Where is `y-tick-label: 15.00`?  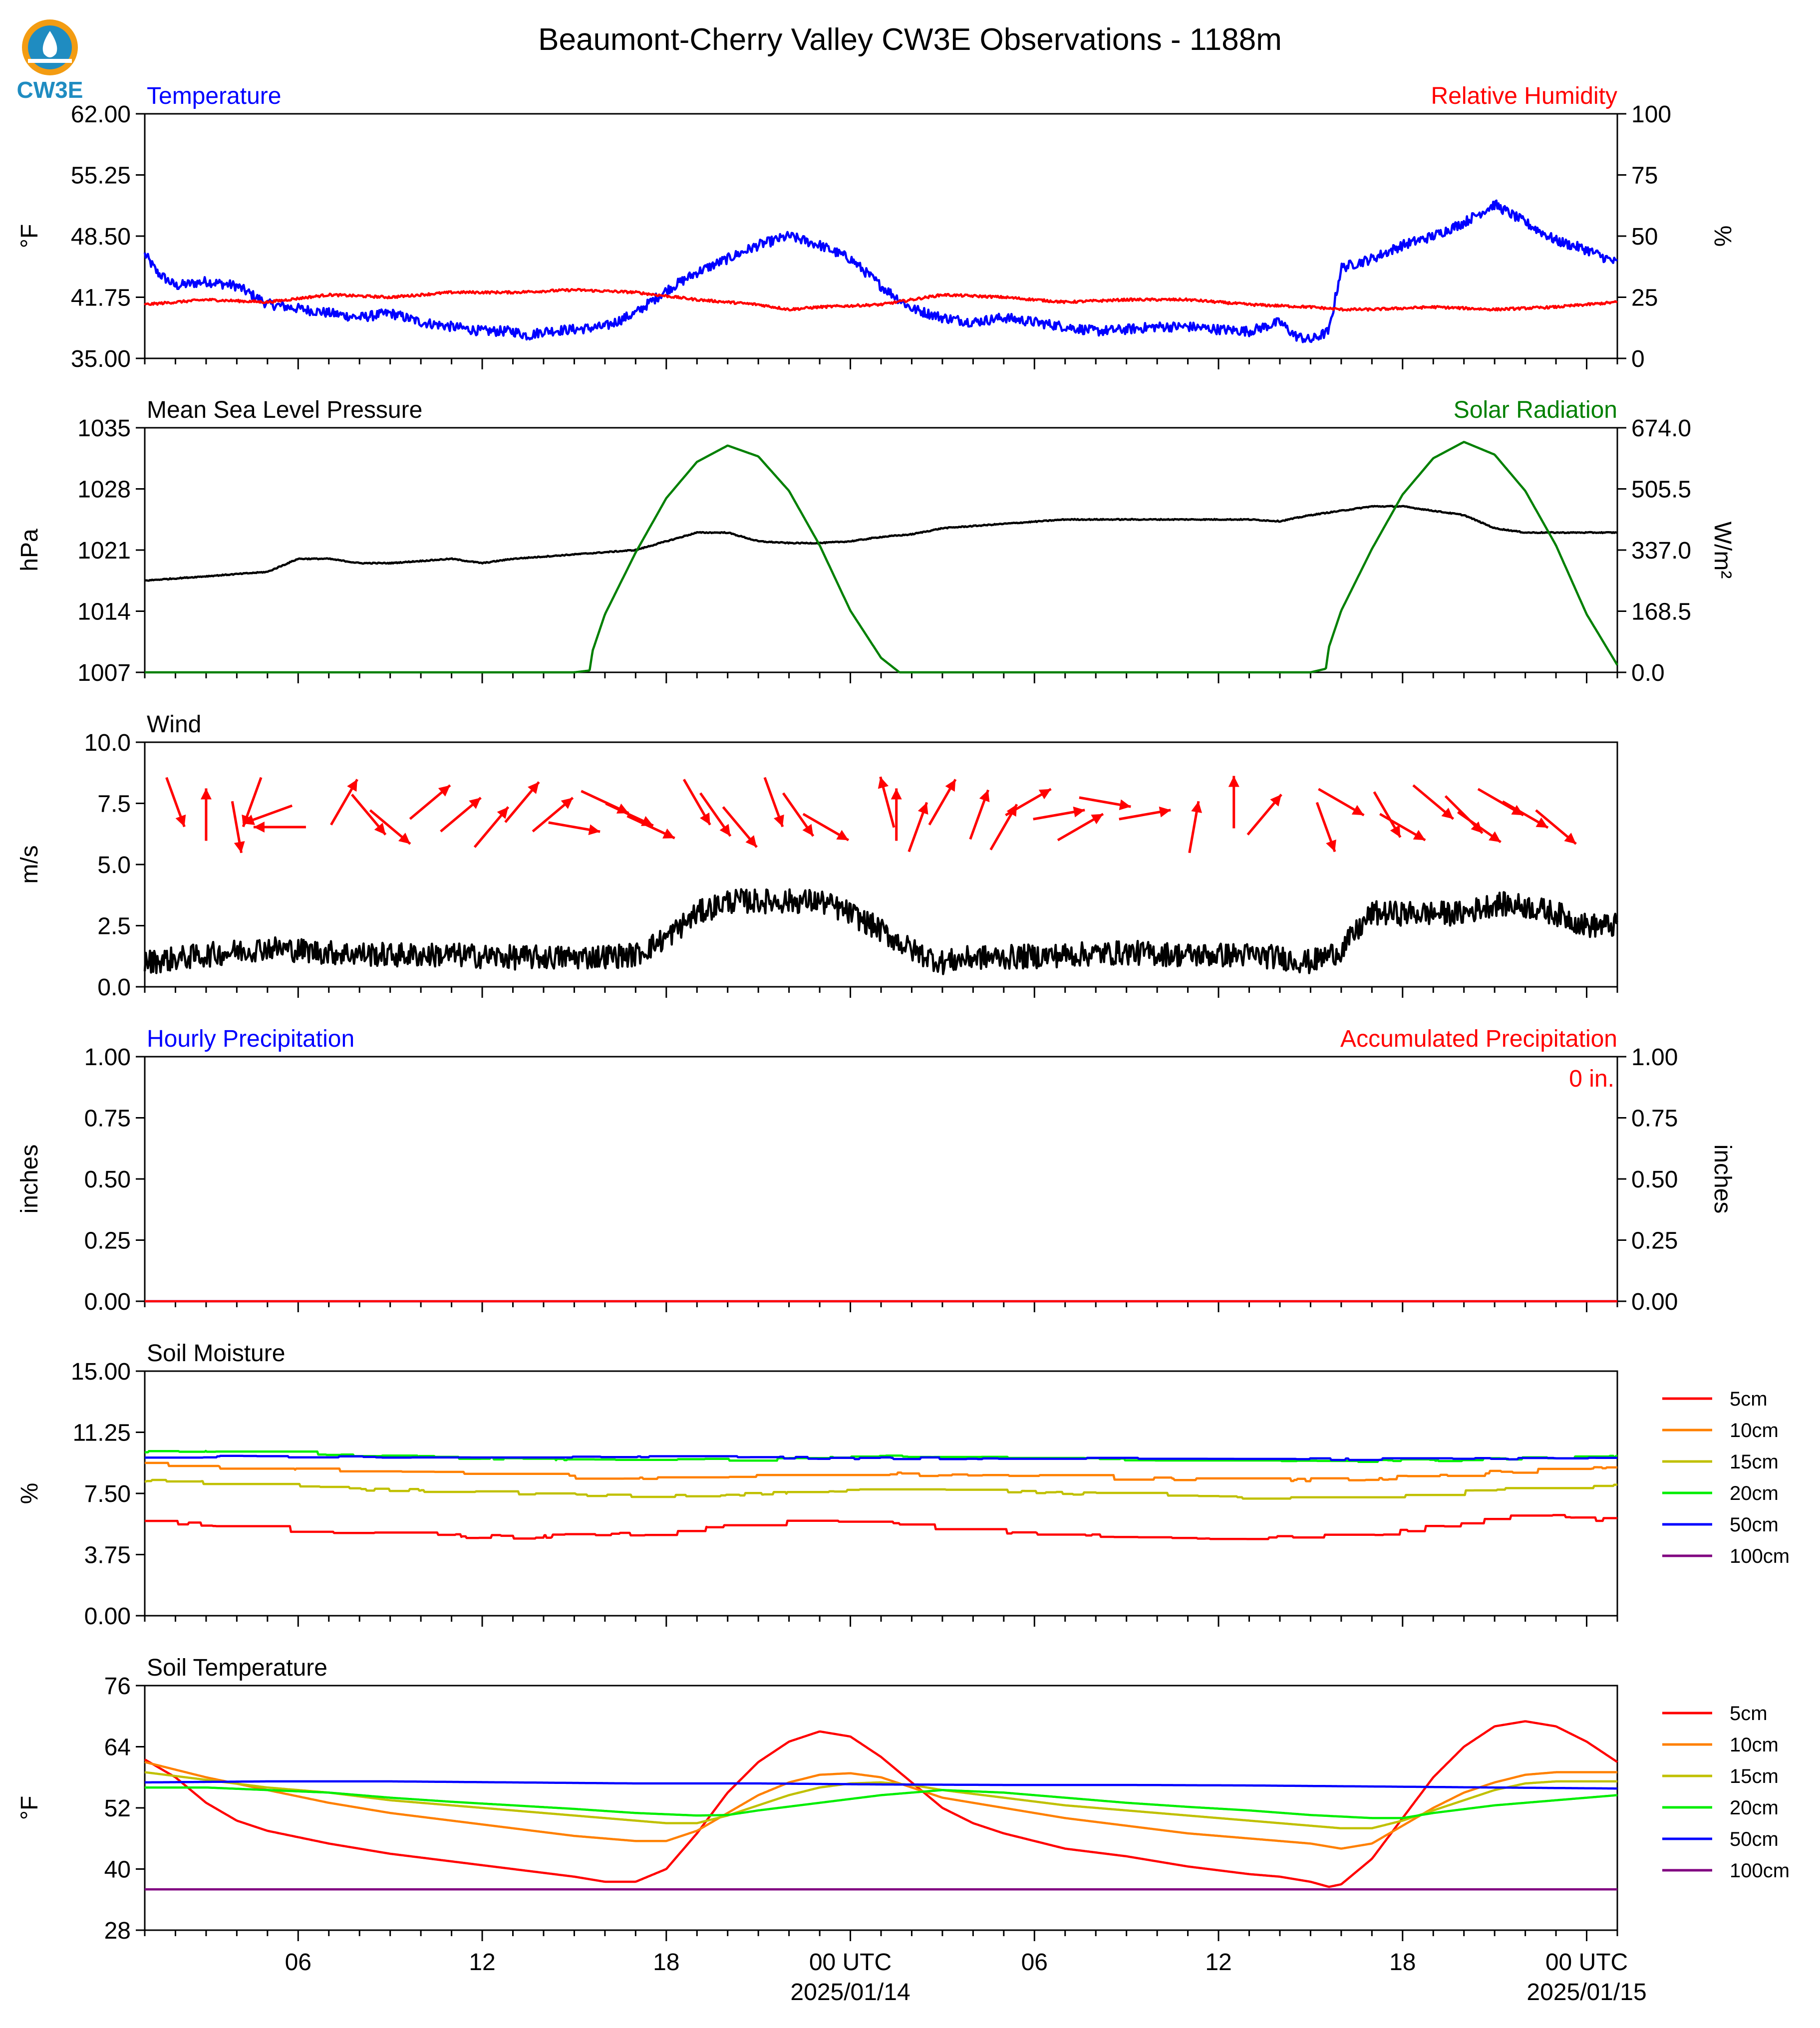
y-tick-label: 15.00 is located at coordinates (101, 1372).